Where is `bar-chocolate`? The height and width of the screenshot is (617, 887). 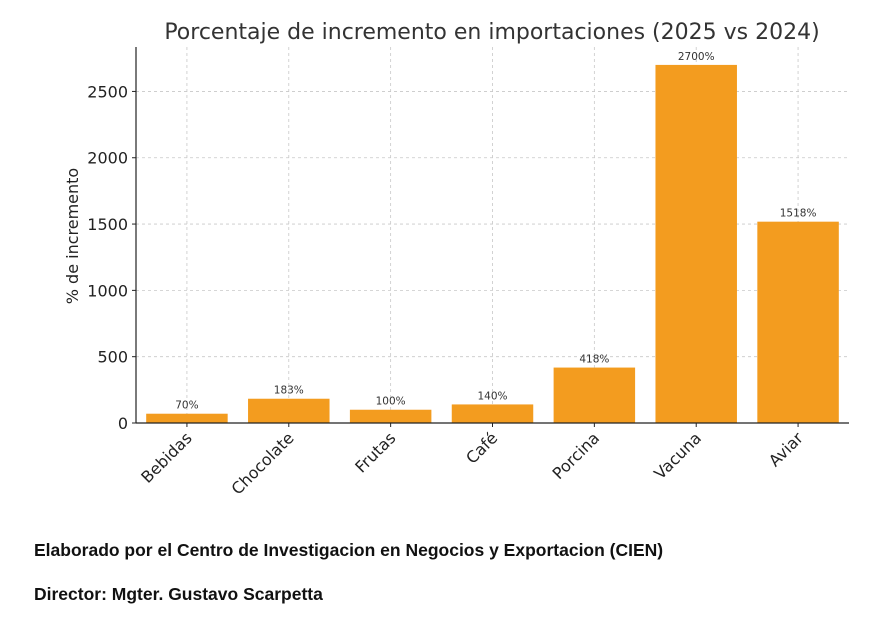 bar-chocolate is located at coordinates (289, 410).